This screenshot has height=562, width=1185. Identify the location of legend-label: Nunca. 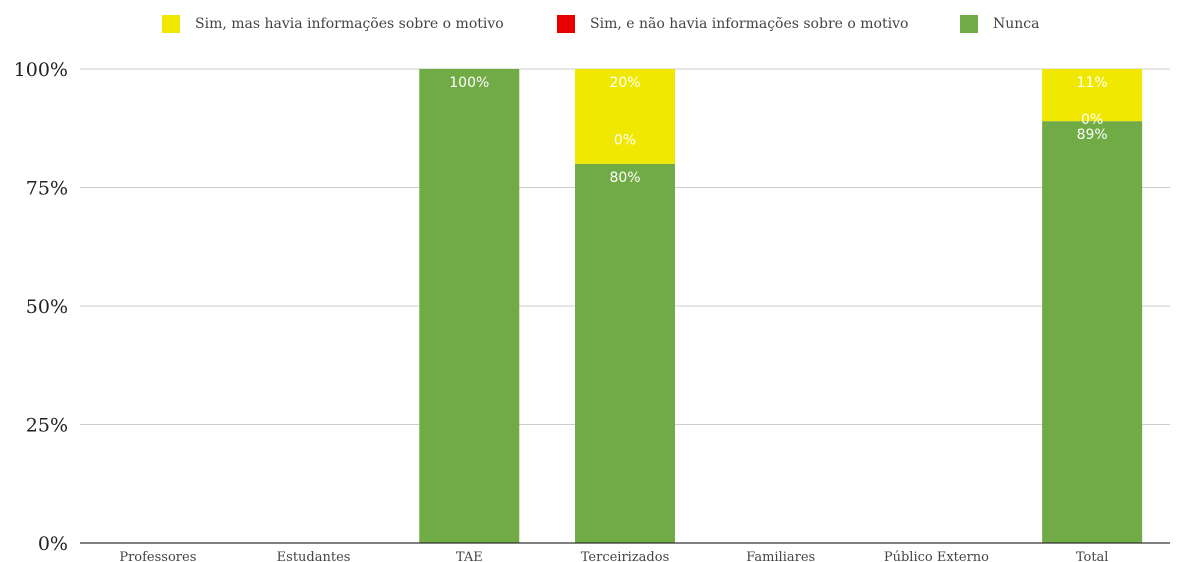
(1016, 24).